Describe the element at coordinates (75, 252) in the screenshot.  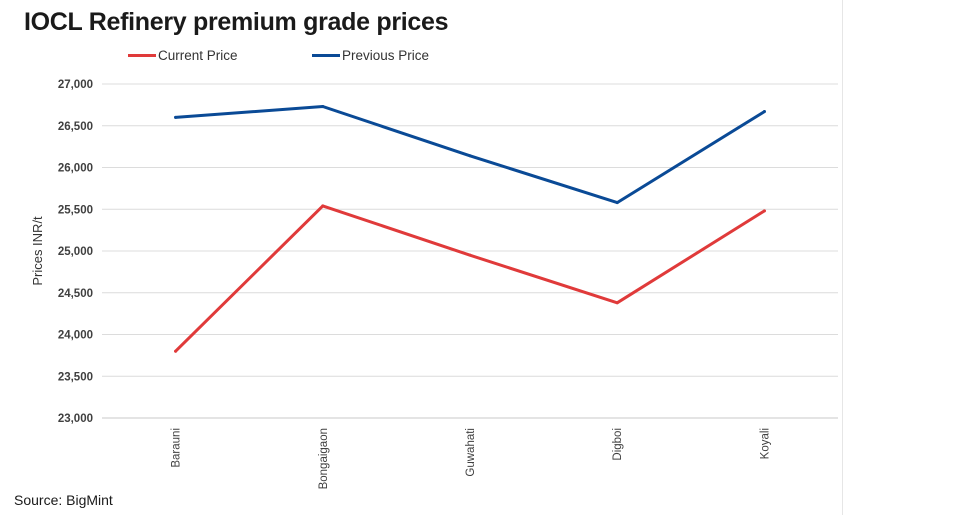
I see `y-tick-label: 25,000` at that location.